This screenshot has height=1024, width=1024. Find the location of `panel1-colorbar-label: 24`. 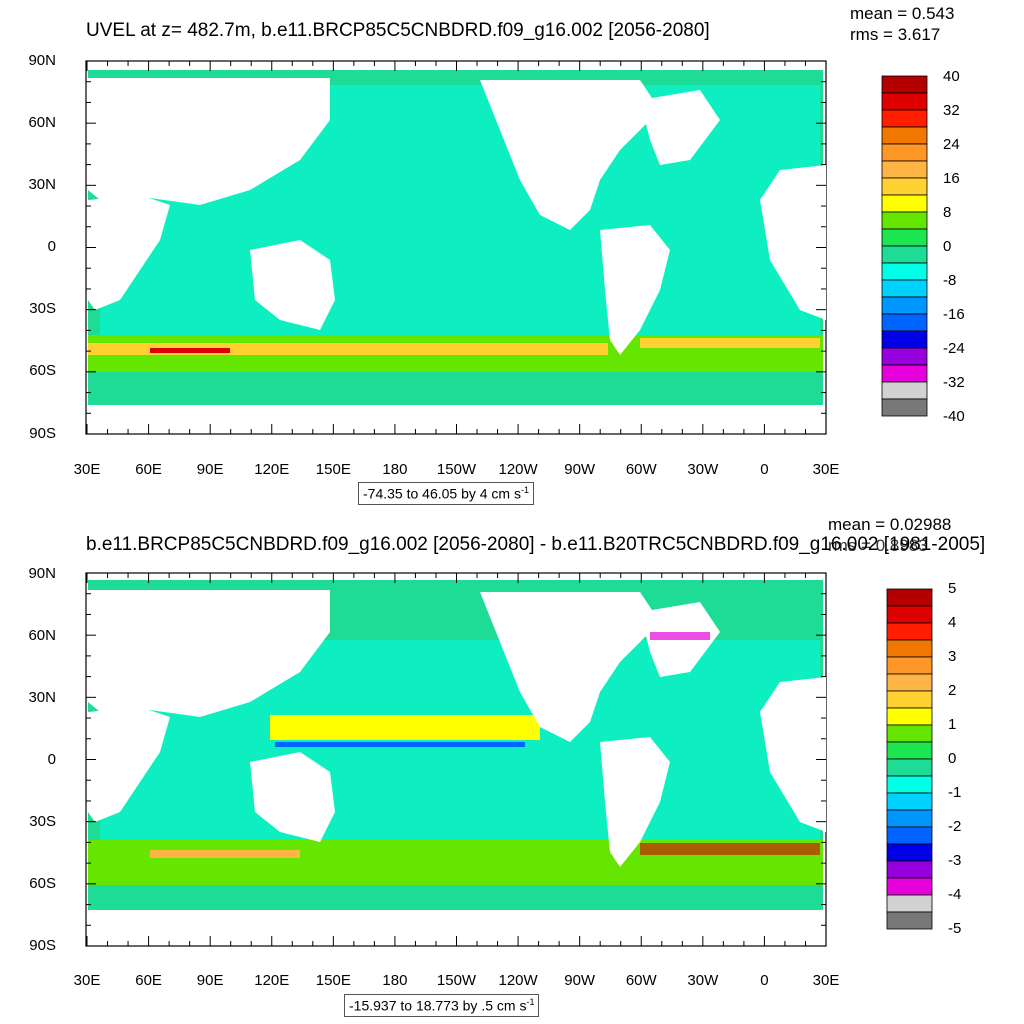

panel1-colorbar-label: 24 is located at coordinates (951, 144).